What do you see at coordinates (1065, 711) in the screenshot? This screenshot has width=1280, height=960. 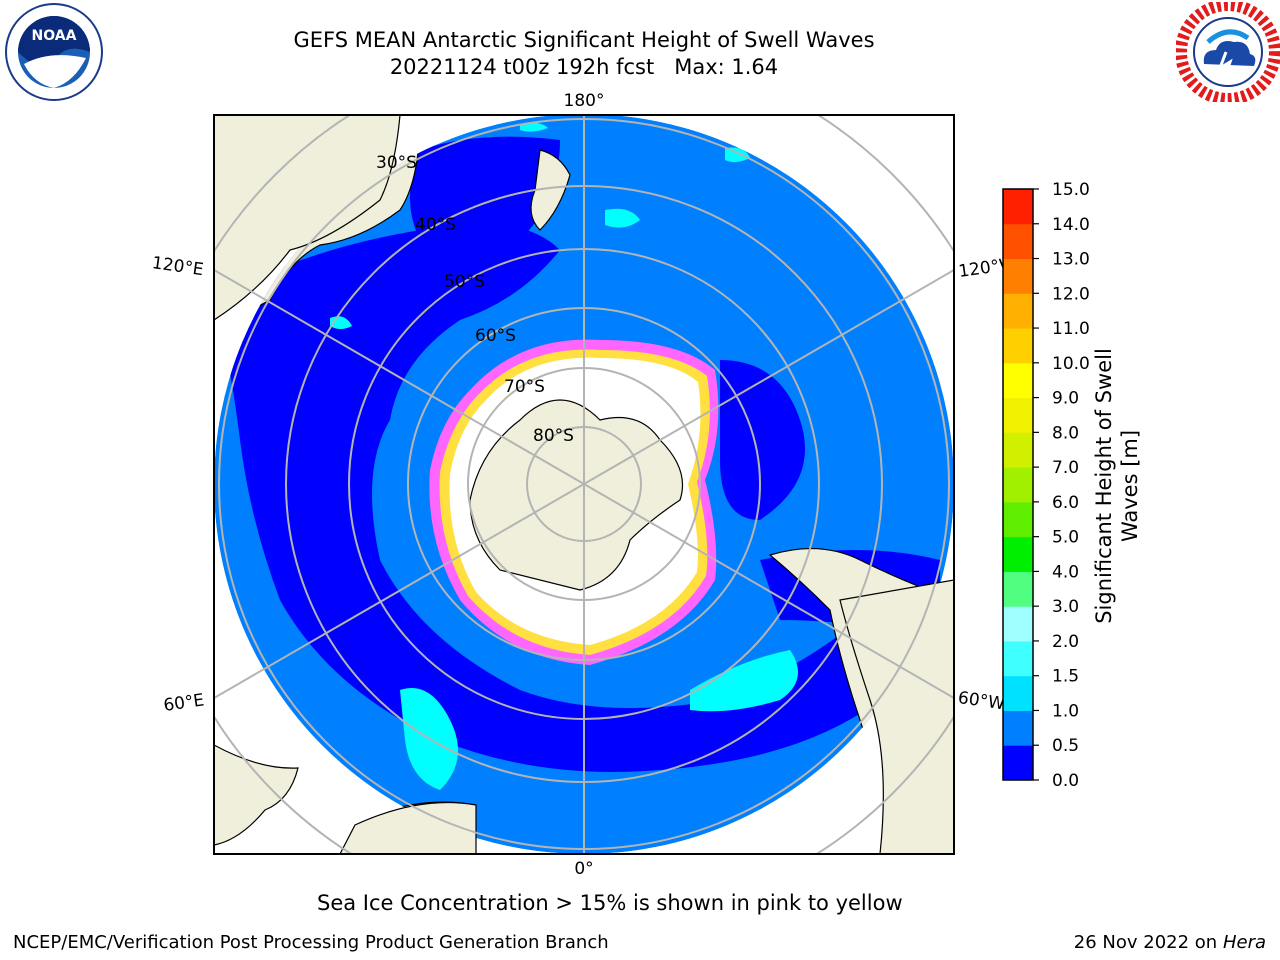 I see `colorbar-tick-label: 1.0` at bounding box center [1065, 711].